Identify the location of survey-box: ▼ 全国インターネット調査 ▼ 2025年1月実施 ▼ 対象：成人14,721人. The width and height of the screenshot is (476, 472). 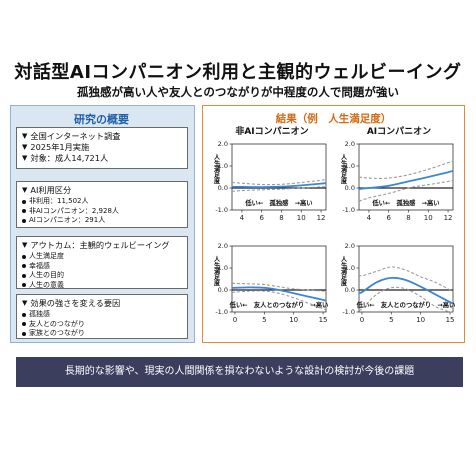
(102, 148).